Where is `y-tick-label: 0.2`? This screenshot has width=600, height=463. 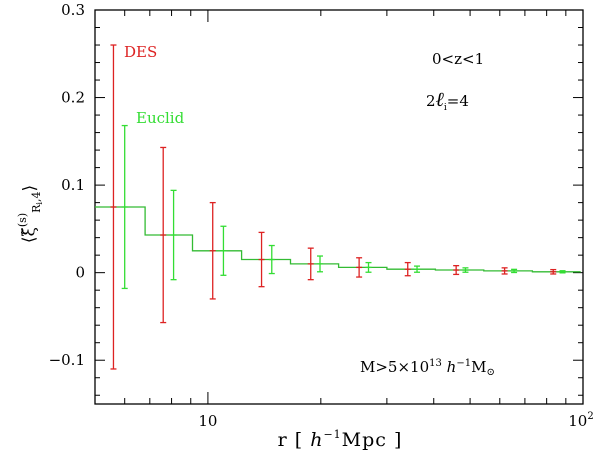
y-tick-label: 0.2 is located at coordinates (73, 98).